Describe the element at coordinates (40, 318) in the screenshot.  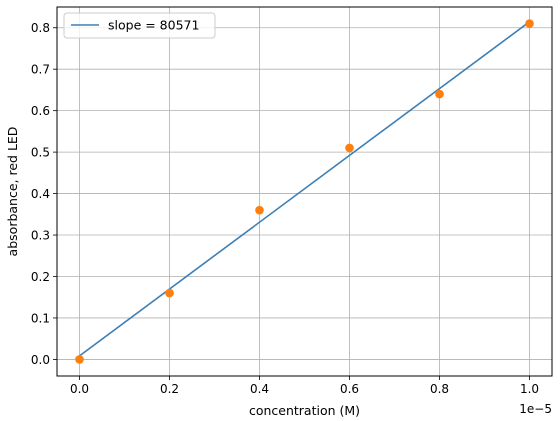
I see `y-tick-label: 0.1` at that location.